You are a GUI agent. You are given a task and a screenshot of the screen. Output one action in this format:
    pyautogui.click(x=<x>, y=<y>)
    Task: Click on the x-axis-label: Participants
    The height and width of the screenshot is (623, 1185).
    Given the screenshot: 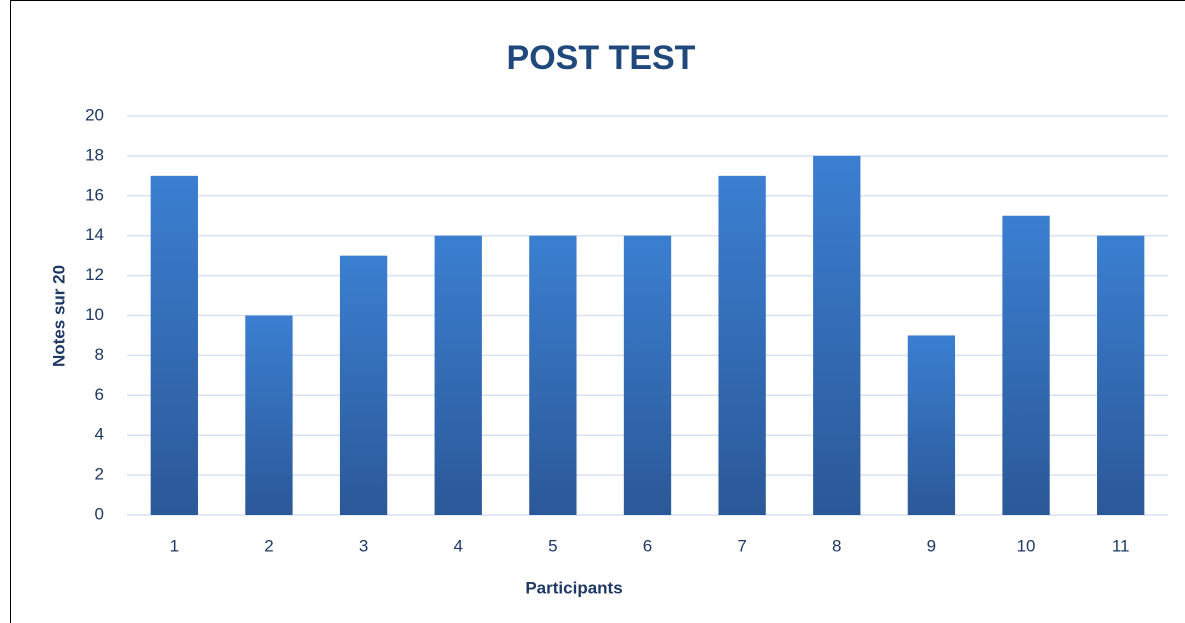 What is the action you would take?
    pyautogui.click(x=573, y=587)
    